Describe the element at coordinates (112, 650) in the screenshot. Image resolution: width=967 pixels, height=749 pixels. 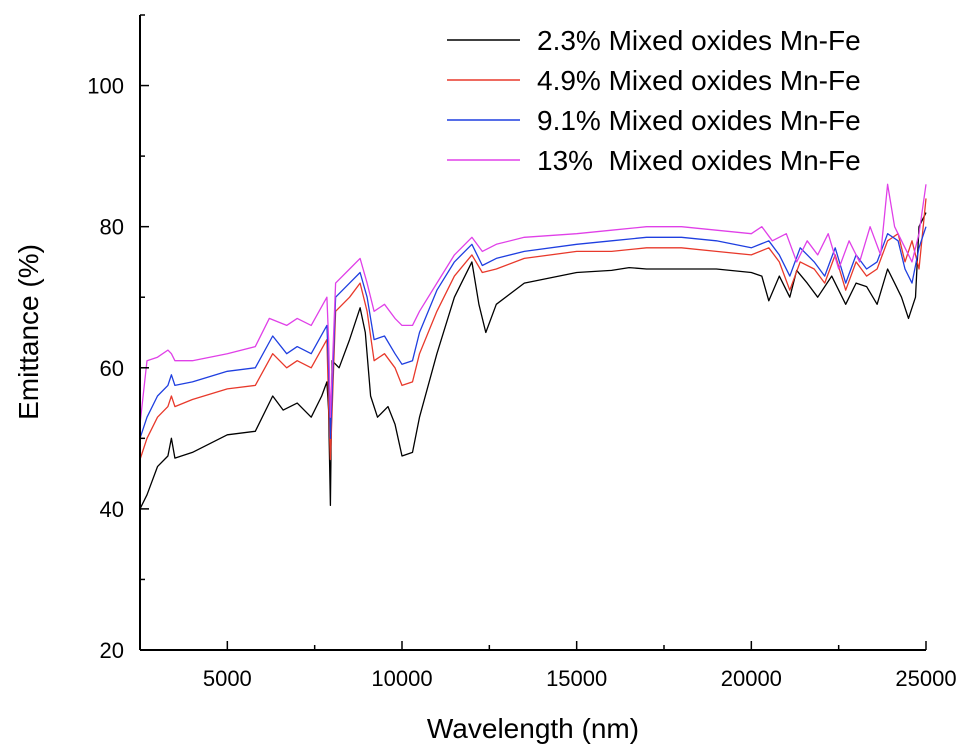
I see `y-tick-label: 20` at that location.